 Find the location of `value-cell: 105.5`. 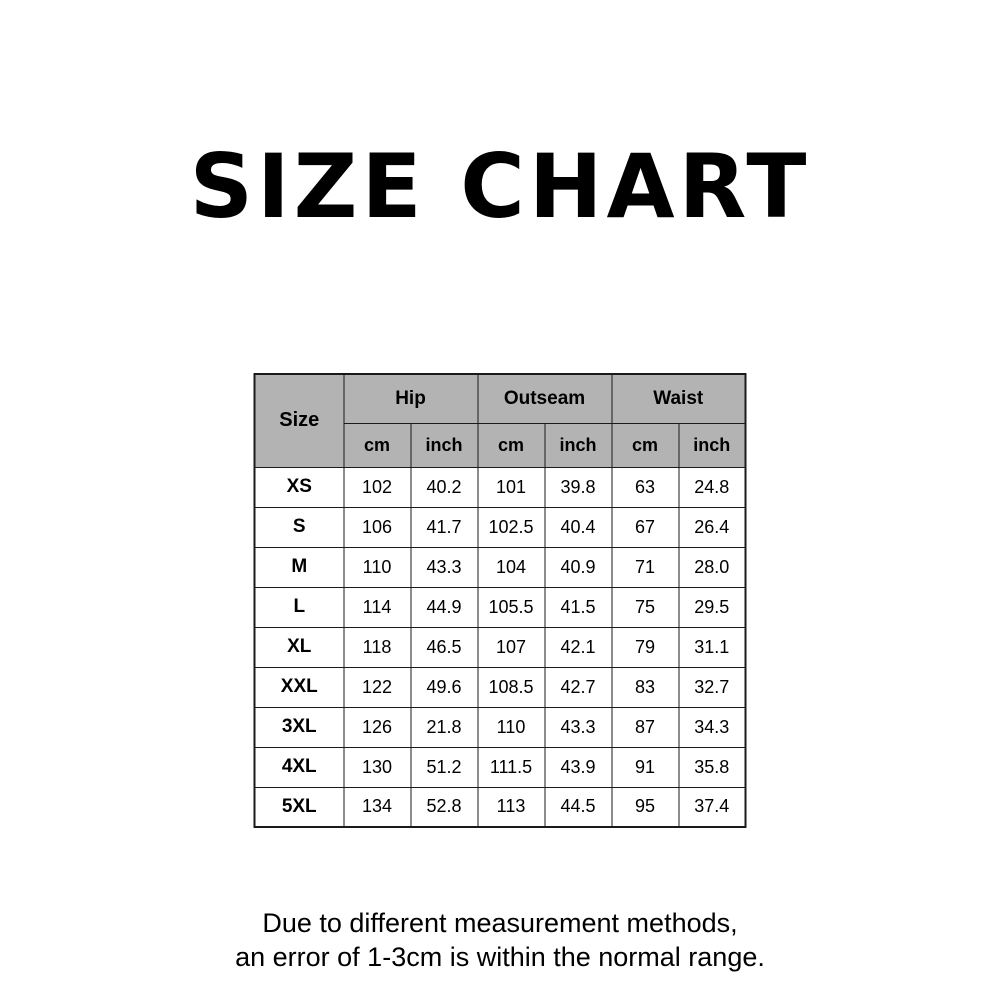

value-cell: 105.5 is located at coordinates (511, 607).